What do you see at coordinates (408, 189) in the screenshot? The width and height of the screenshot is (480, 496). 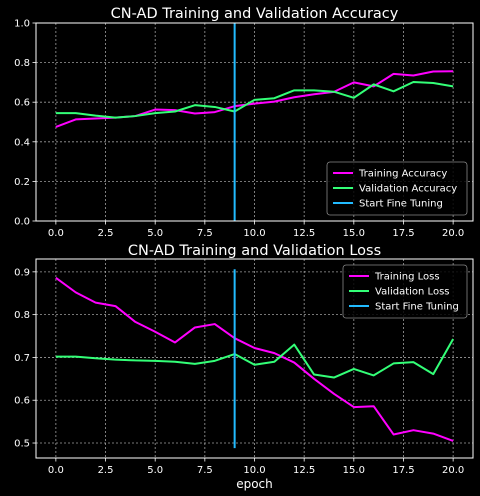 I see `legend-label: Validation Accuracy` at bounding box center [408, 189].